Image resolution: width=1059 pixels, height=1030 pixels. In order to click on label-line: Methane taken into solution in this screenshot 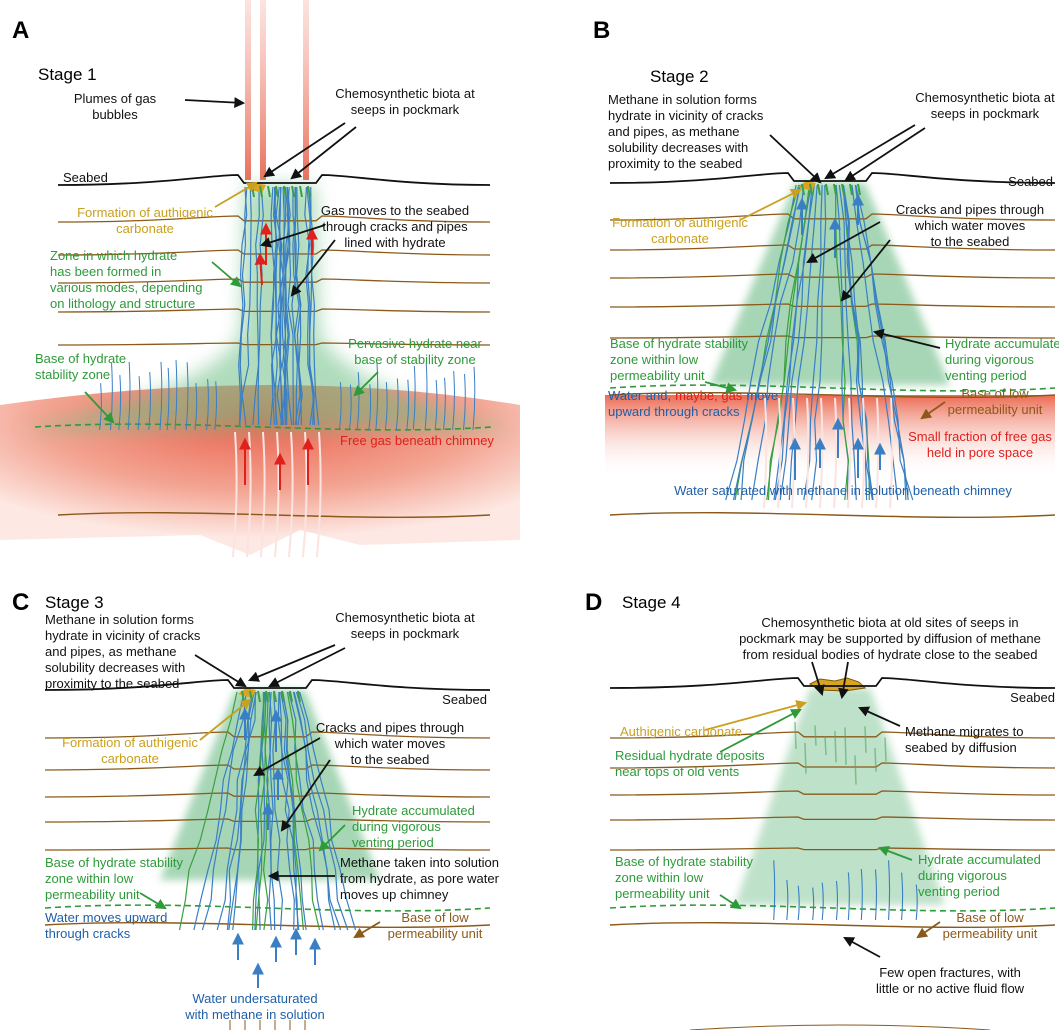, I will do `click(419, 862)`.